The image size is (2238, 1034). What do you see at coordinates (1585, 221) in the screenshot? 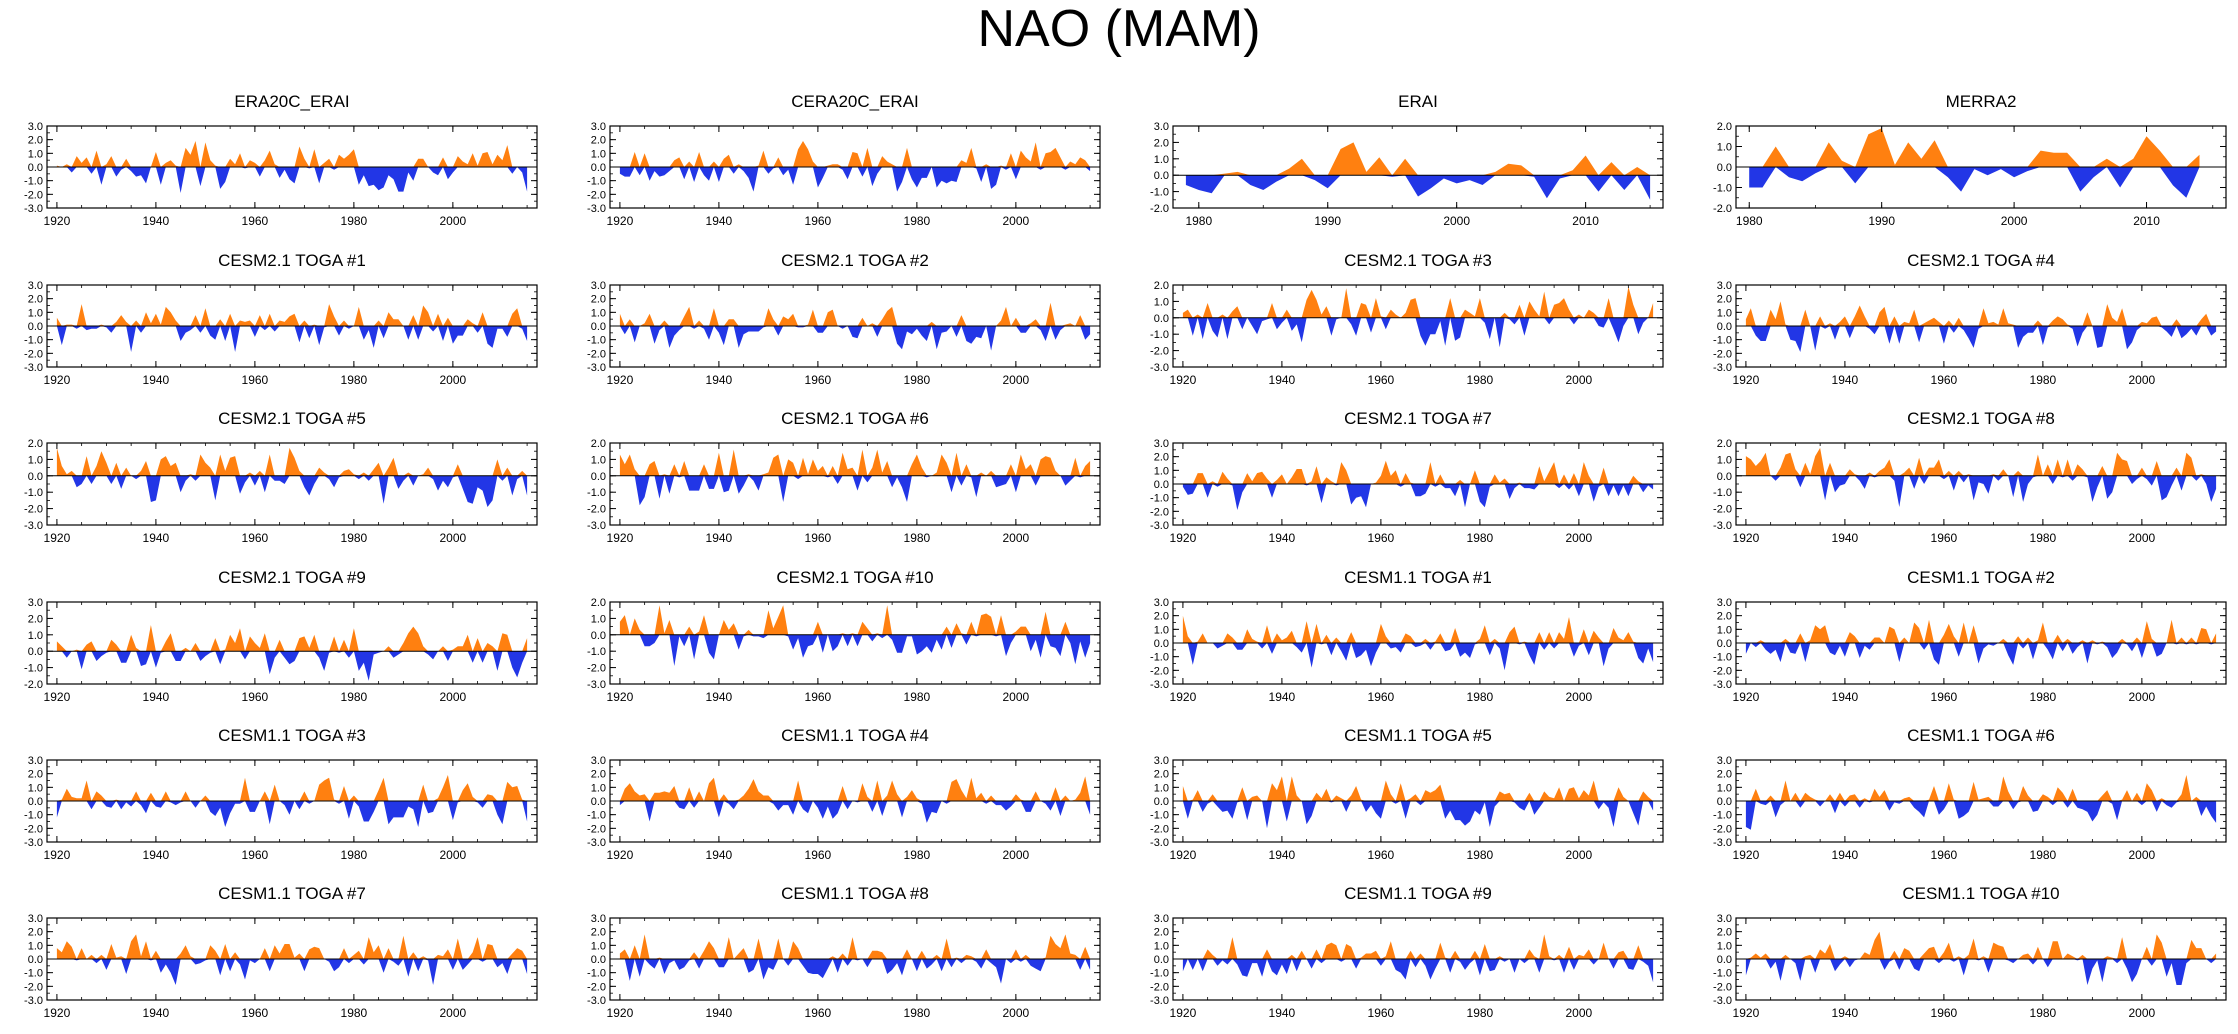
I see `x-tick-label: 2010` at bounding box center [1585, 221].